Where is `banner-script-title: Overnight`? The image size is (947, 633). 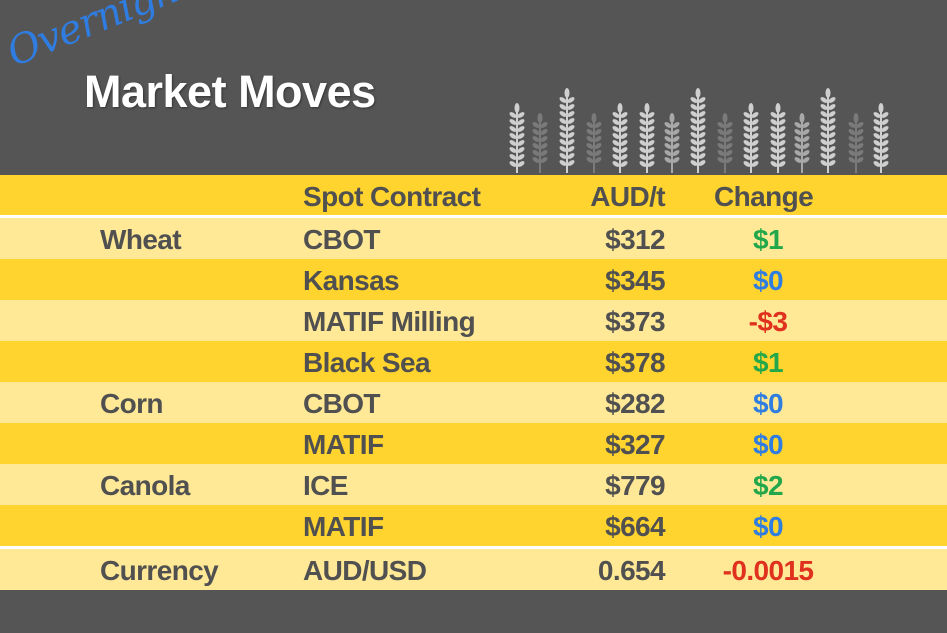 banner-script-title: Overnight is located at coordinates (99, 38).